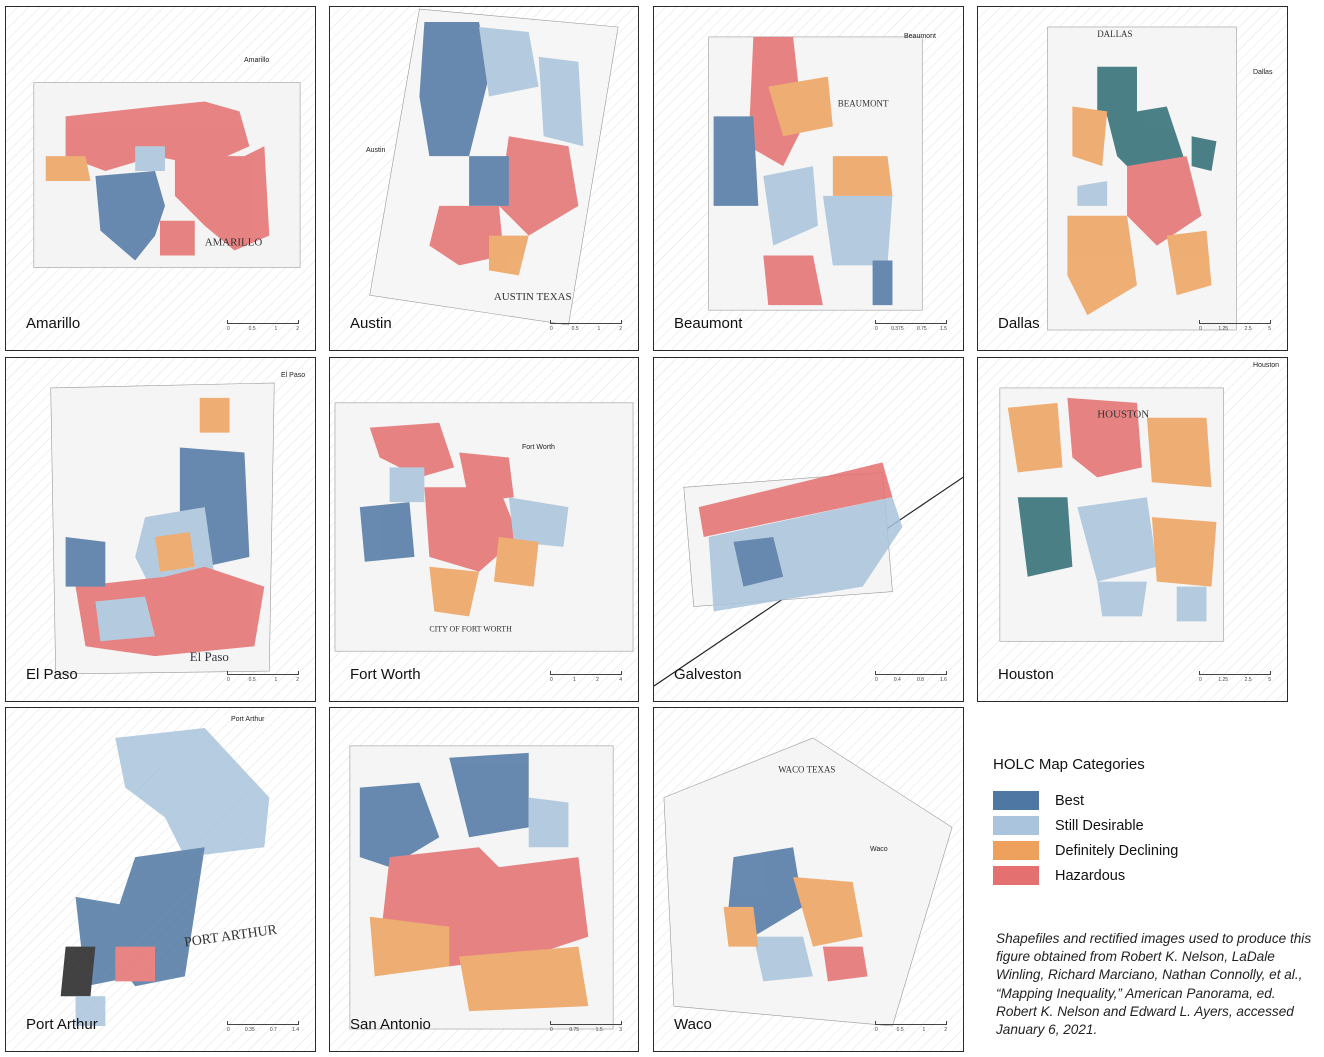 The image size is (1324, 1057). I want to click on galveston-map-graphic, so click(808, 529).